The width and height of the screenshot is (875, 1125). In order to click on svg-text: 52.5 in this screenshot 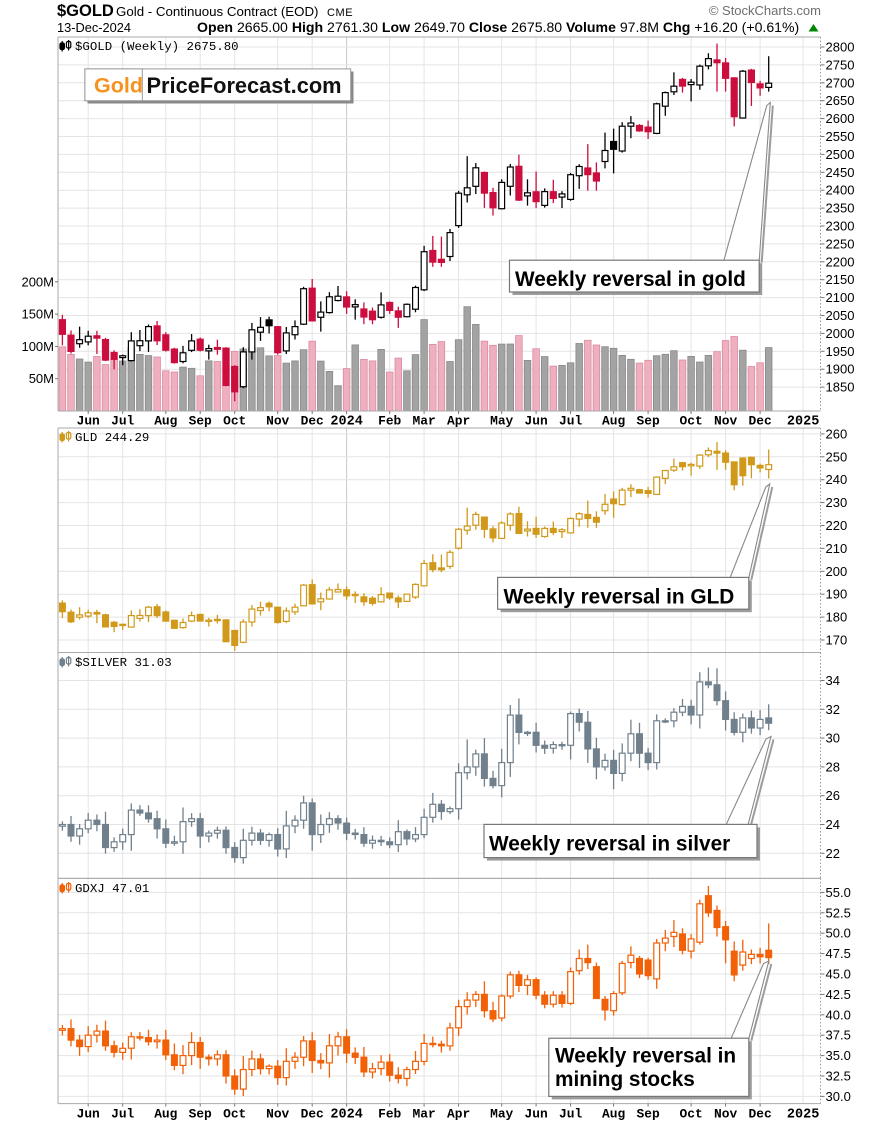, I will do `click(838, 912)`.